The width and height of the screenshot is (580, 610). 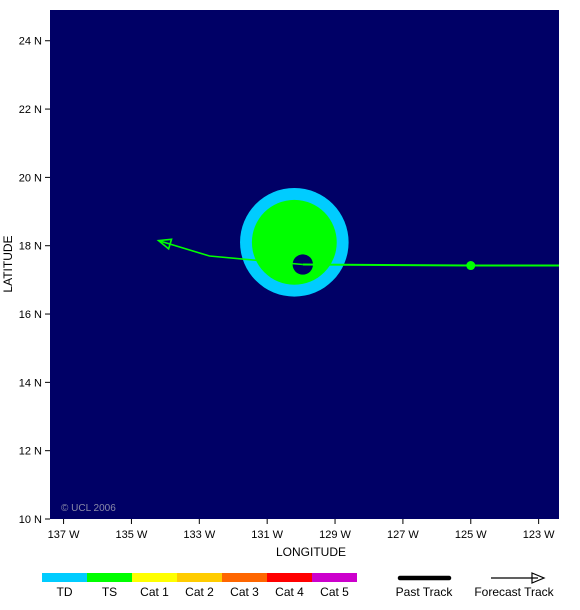 What do you see at coordinates (403, 535) in the screenshot?
I see `x-tick-label: 127 W` at bounding box center [403, 535].